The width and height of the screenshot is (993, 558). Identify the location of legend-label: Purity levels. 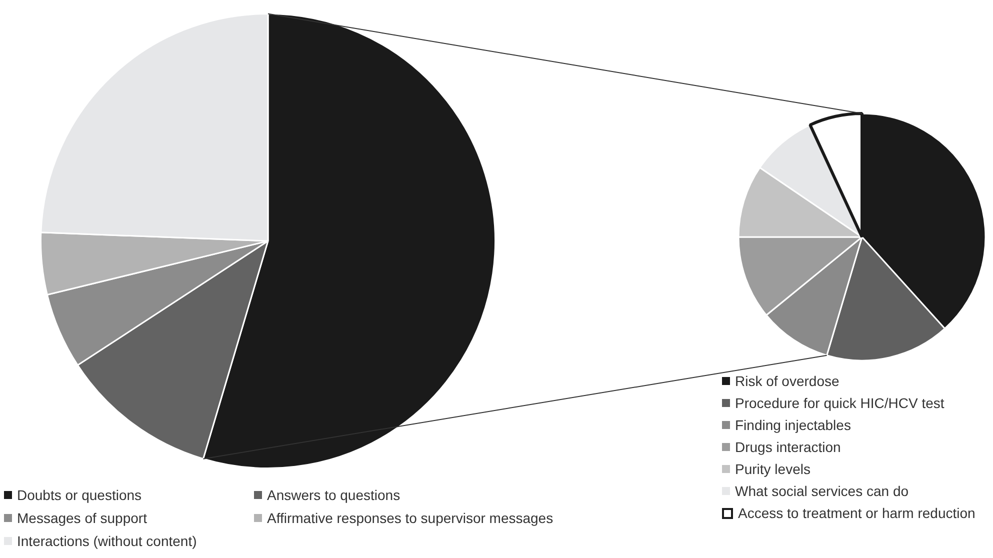
(772, 469).